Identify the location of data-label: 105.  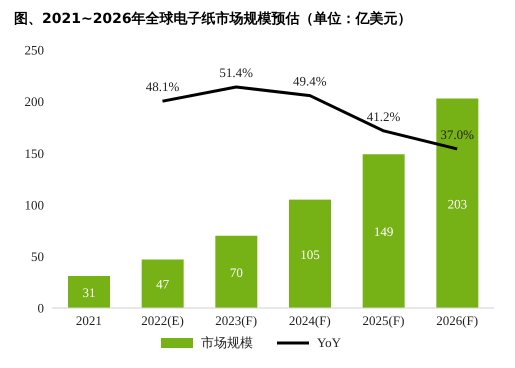
(310, 254).